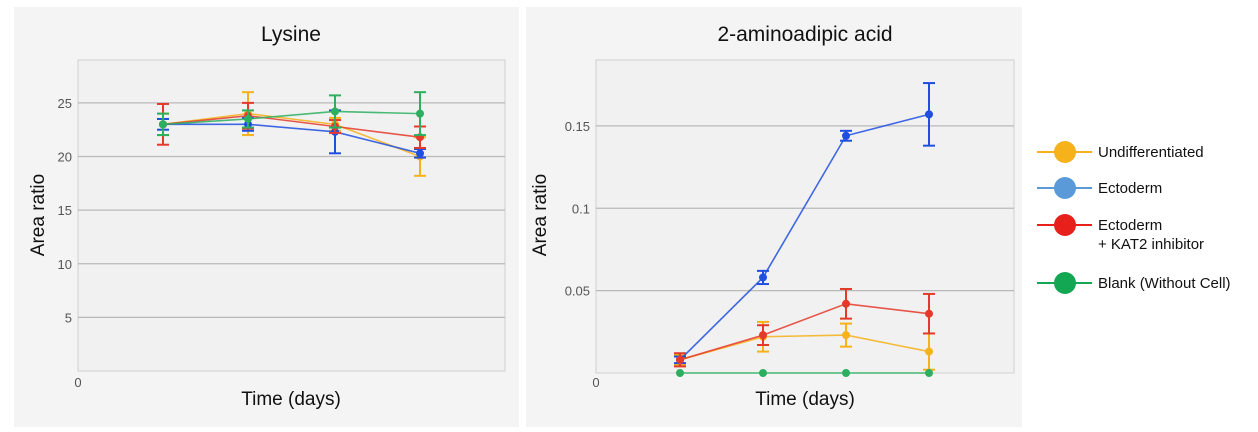 The height and width of the screenshot is (432, 1258). What do you see at coordinates (65, 264) in the screenshot?
I see `y-tick-label: 10` at bounding box center [65, 264].